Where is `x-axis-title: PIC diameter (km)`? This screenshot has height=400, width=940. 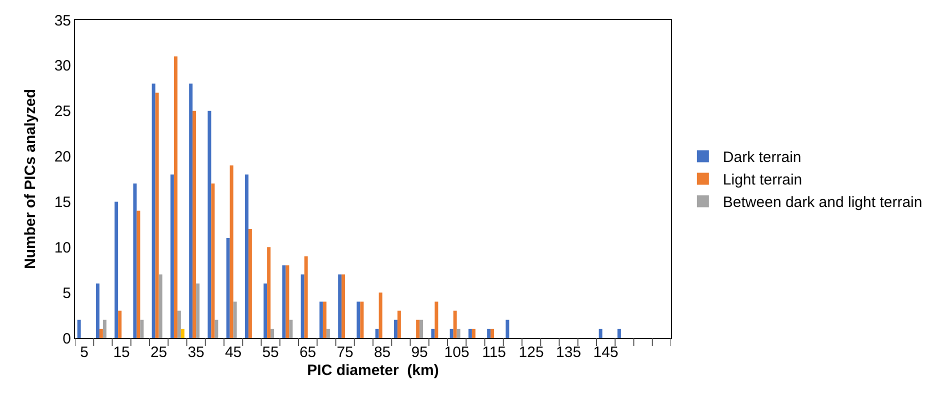 x-axis-title: PIC diameter (km) is located at coordinates (373, 370).